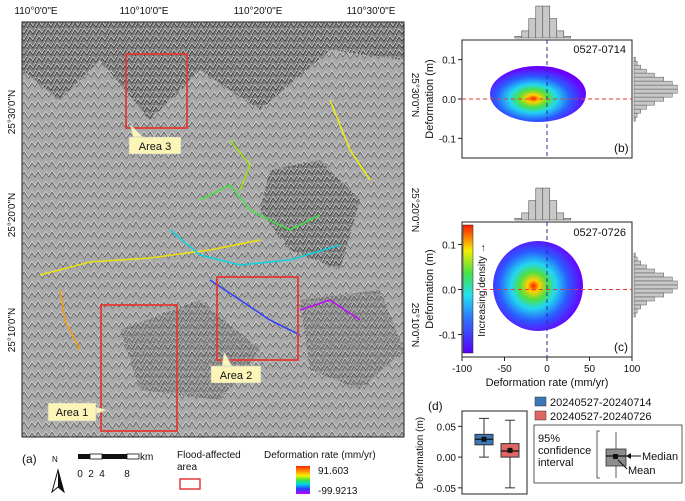 The height and width of the screenshot is (501, 685). What do you see at coordinates (448, 139) in the screenshot?
I see `y-tick-label: -0.1` at bounding box center [448, 139].